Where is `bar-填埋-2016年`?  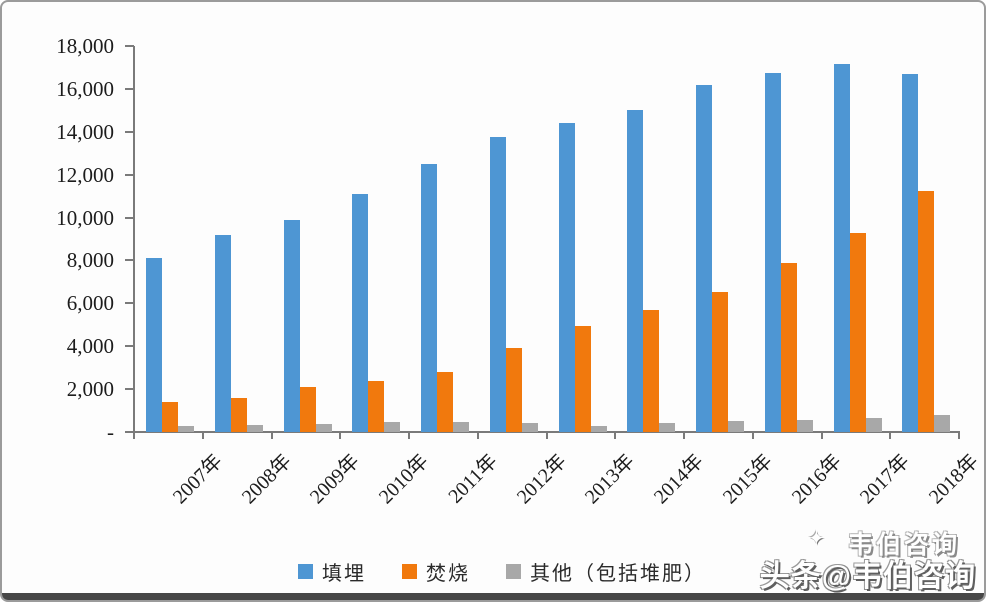
bar-填埋-2016年 is located at coordinates (772, 252).